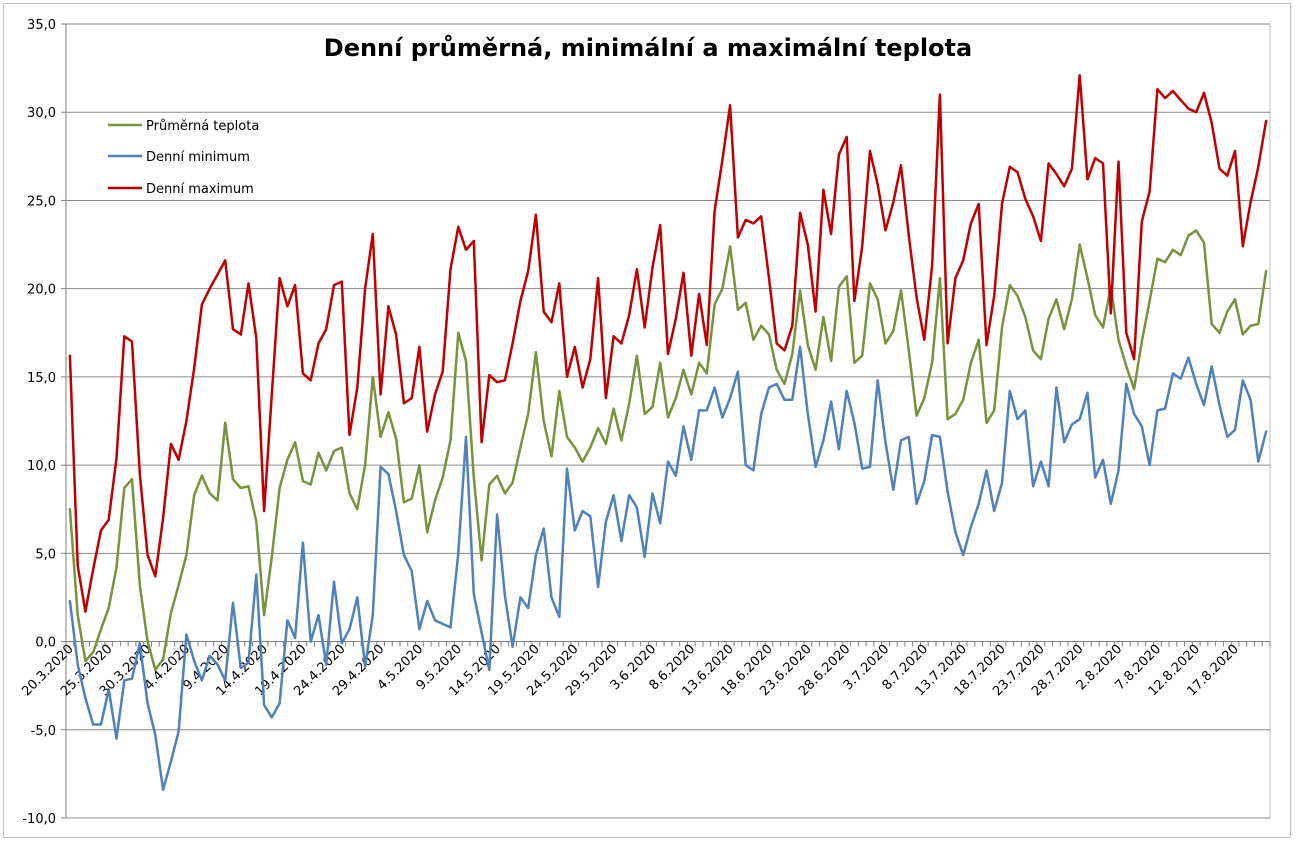 The image size is (1296, 843). I want to click on y-tick-label: 30,0, so click(41, 113).